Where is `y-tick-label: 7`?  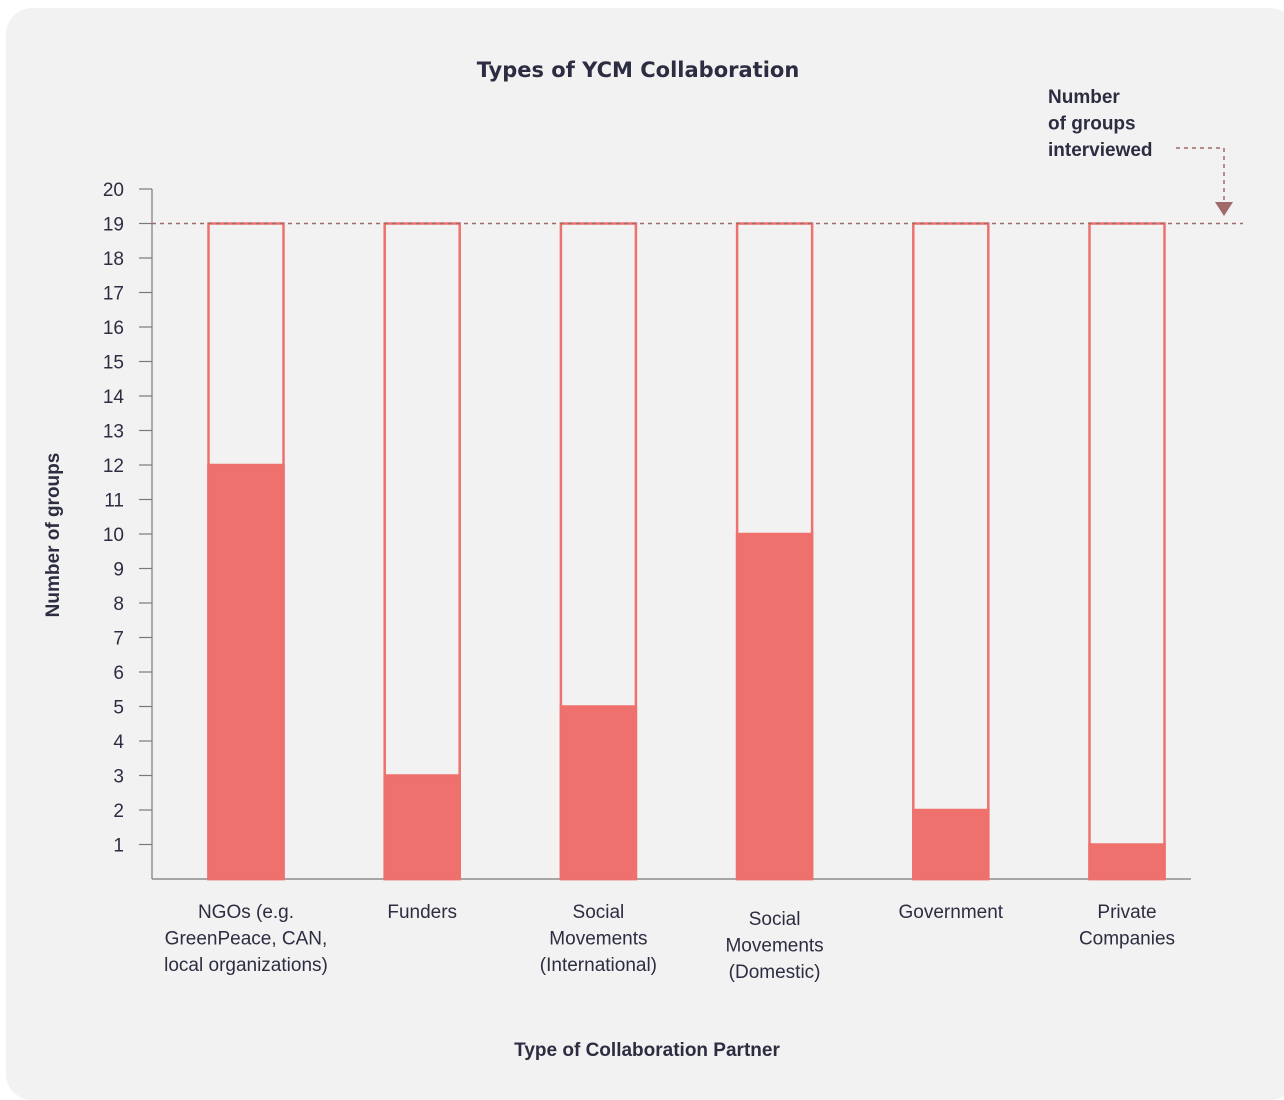
y-tick-label: 7 is located at coordinates (118, 639).